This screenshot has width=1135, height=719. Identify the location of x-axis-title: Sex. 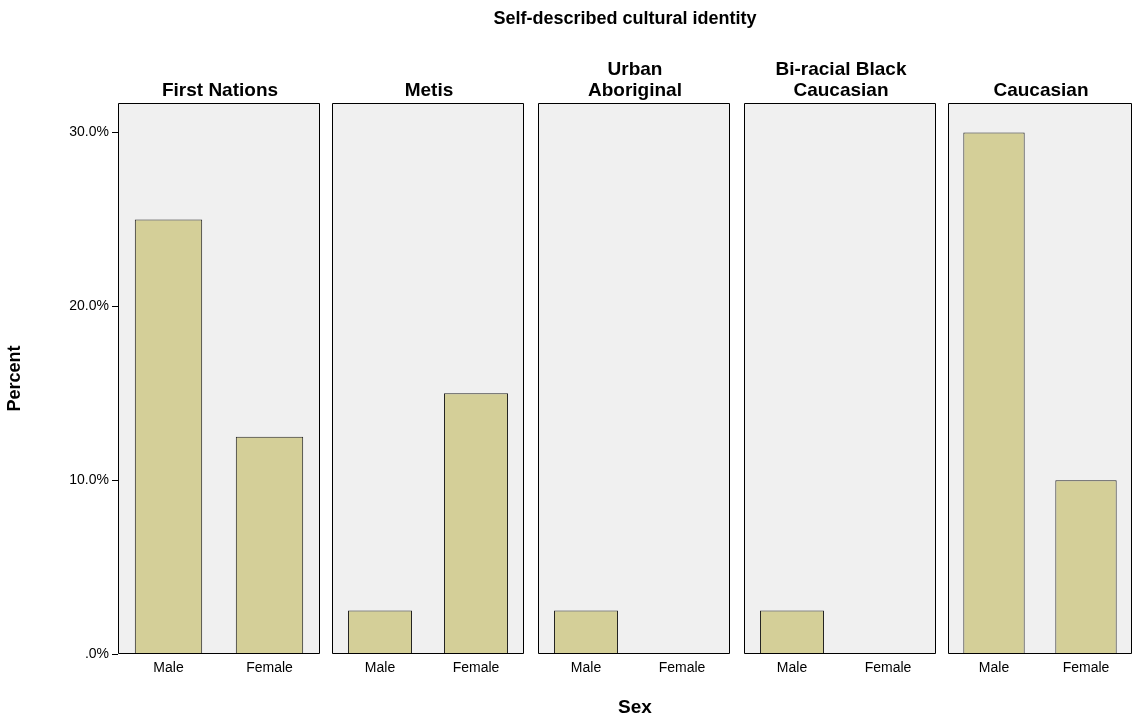
(635, 707).